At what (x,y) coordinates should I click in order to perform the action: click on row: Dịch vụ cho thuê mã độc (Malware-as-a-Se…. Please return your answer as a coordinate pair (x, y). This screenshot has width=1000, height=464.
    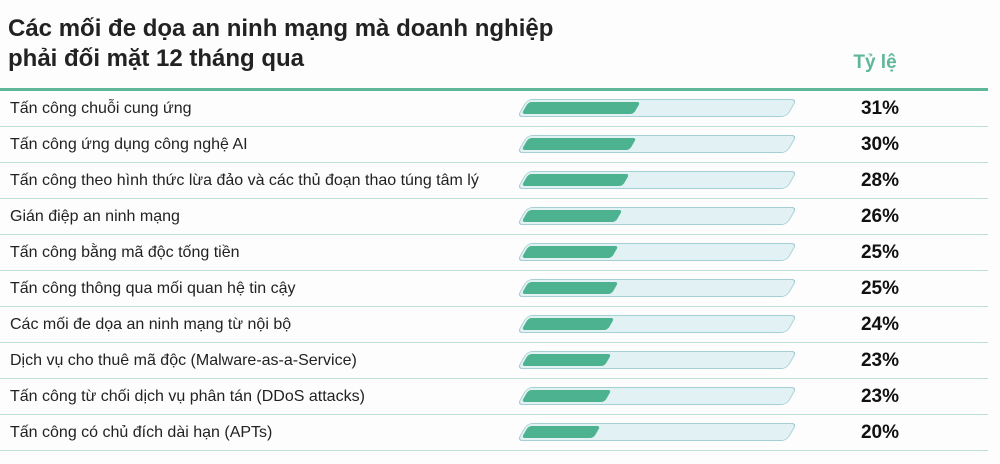
    Looking at the image, I should click on (494, 361).